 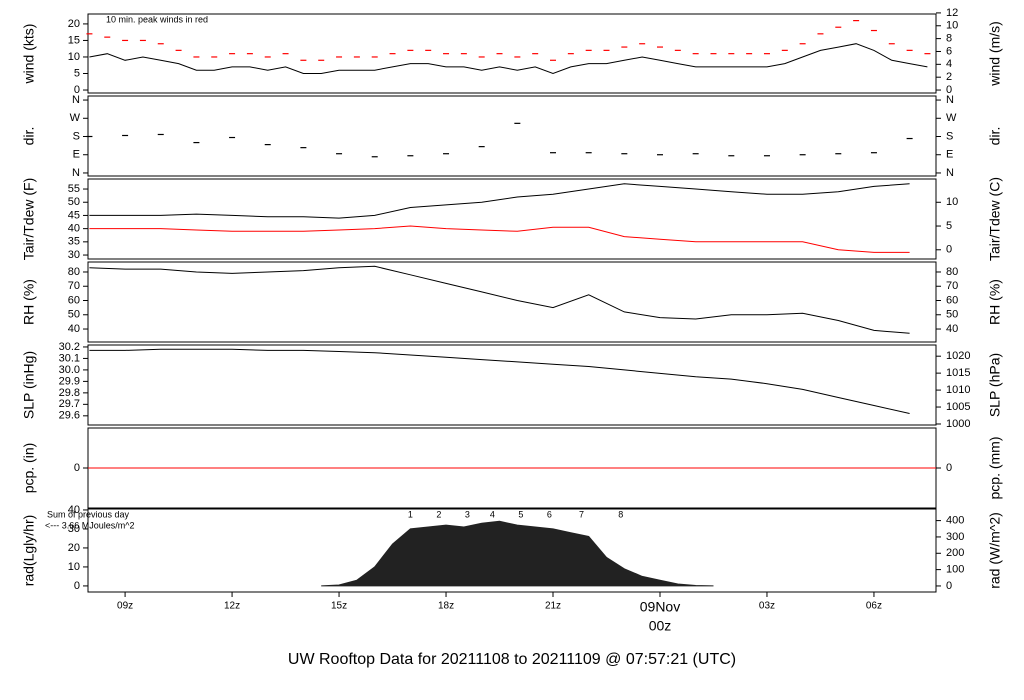 What do you see at coordinates (958, 356) in the screenshot?
I see `y2-tick-label: 1020` at bounding box center [958, 356].